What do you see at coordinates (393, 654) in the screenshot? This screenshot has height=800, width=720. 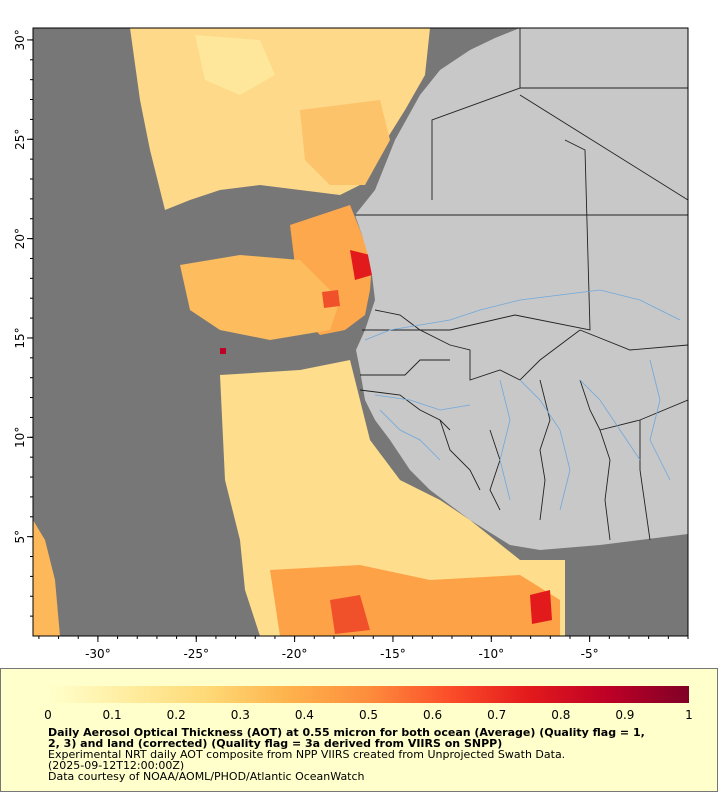 I see `x-tick-label: -15°` at bounding box center [393, 654].